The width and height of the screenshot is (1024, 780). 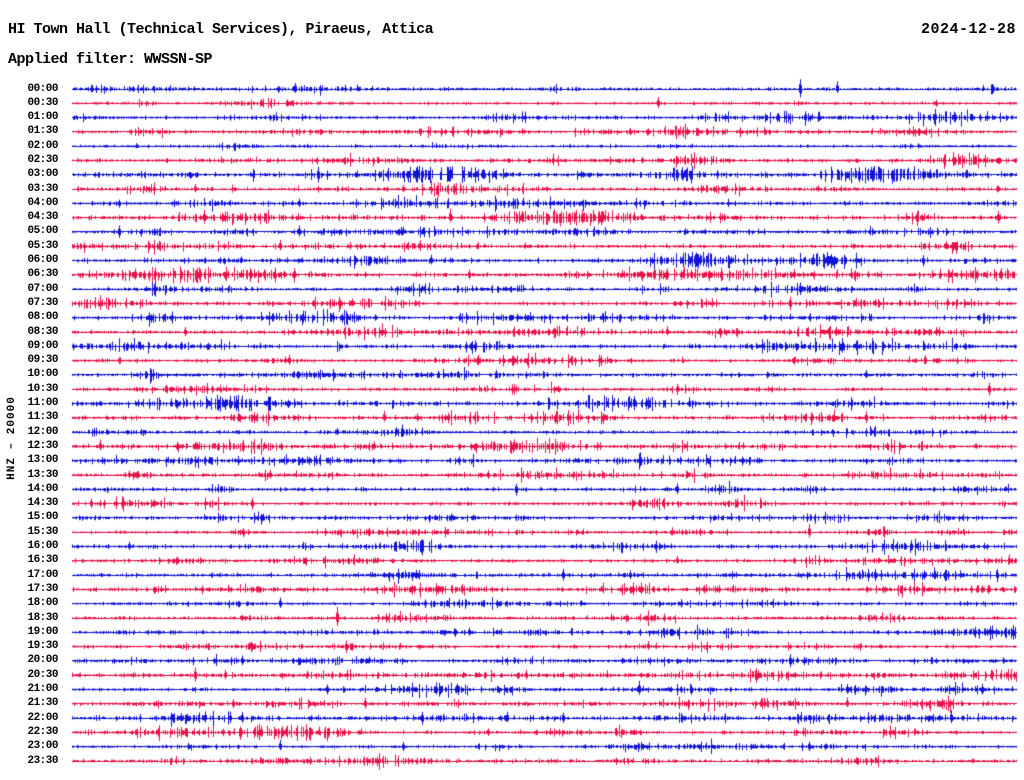 What do you see at coordinates (42, 145) in the screenshot?
I see `time-label: 02:00` at bounding box center [42, 145].